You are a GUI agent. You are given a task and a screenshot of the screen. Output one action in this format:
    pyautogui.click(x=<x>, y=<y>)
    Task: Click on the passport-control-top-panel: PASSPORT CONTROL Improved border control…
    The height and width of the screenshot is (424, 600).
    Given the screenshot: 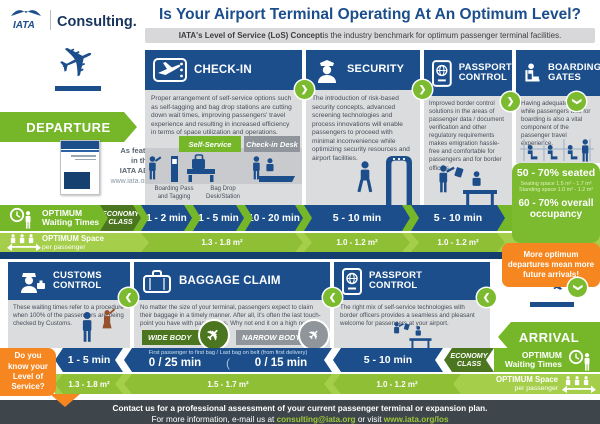 What is the action you would take?
    pyautogui.click(x=468, y=127)
    